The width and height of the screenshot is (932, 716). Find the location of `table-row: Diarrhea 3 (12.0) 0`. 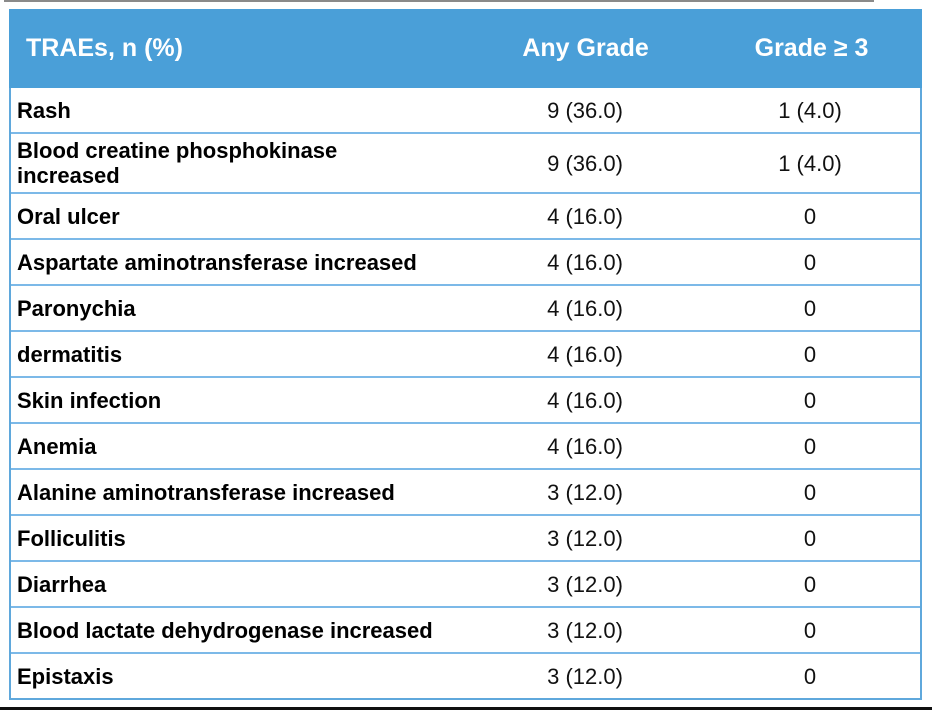

table-row: Diarrhea 3 (12.0) 0 is located at coordinates (465, 585).